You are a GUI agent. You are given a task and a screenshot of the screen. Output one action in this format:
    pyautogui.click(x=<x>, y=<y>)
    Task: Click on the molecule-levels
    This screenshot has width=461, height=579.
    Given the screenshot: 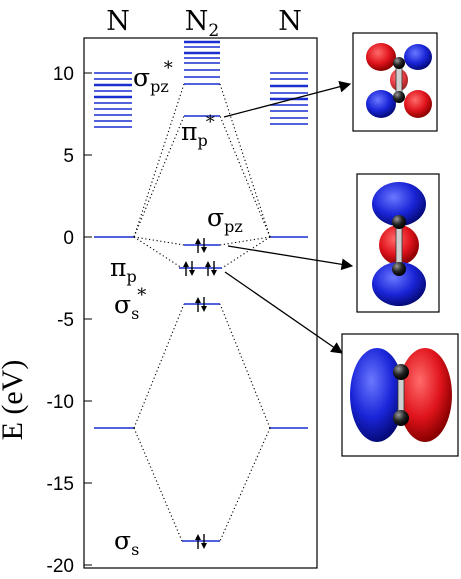 What is the action you would take?
    pyautogui.click(x=200, y=291)
    